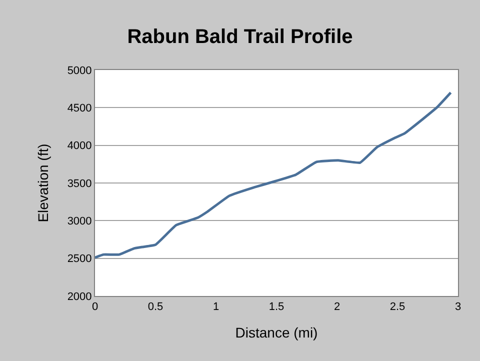 The width and height of the screenshot is (480, 361). What do you see at coordinates (79, 108) in the screenshot?
I see `y-tick-label: 4500` at bounding box center [79, 108].